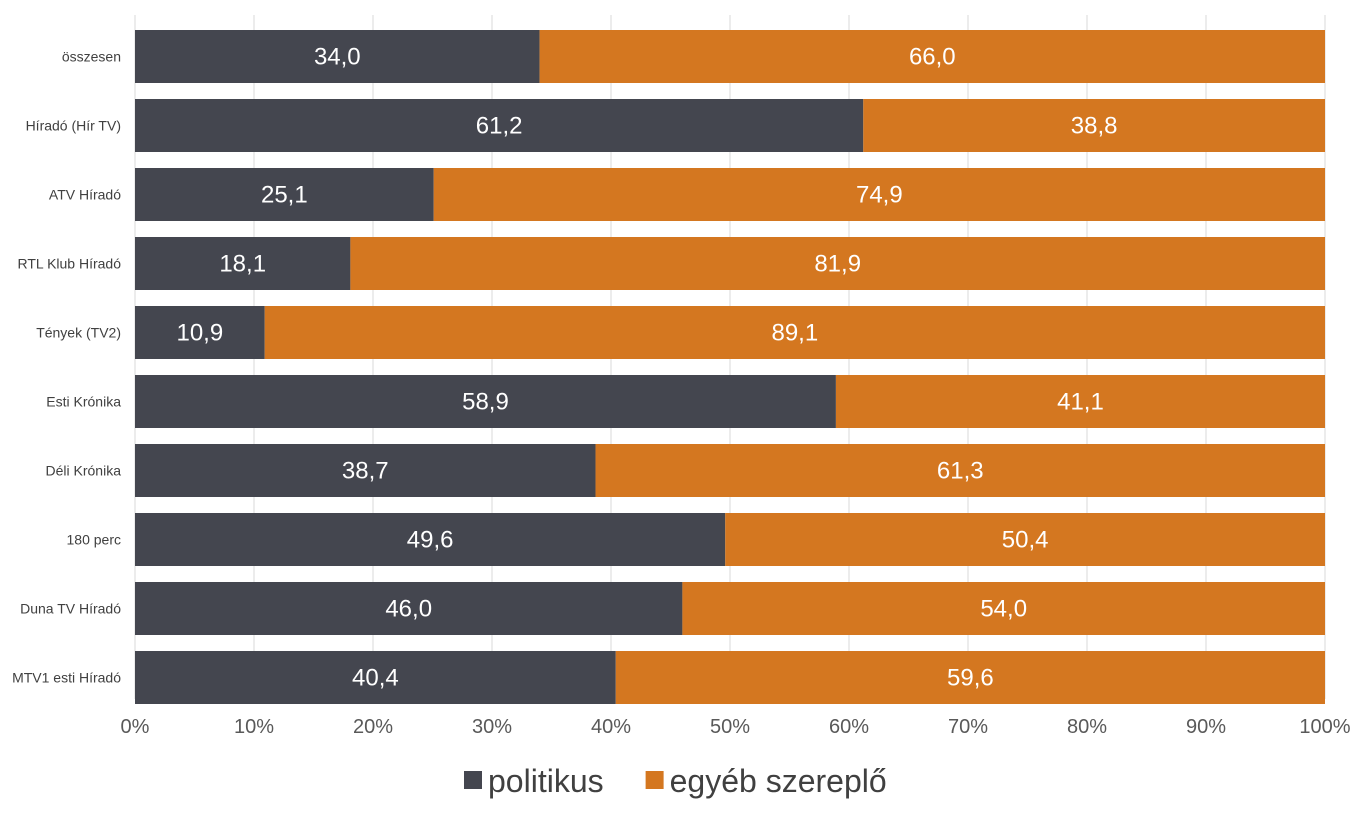 This screenshot has height=820, width=1366. What do you see at coordinates (78, 333) in the screenshot?
I see `category-label: Tények (TV2)` at bounding box center [78, 333].